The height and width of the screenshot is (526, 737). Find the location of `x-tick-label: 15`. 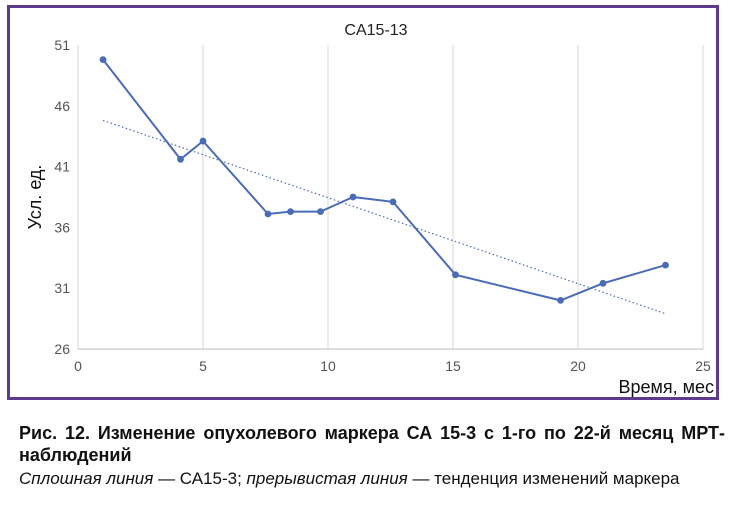

x-tick-label: 15 is located at coordinates (453, 366).